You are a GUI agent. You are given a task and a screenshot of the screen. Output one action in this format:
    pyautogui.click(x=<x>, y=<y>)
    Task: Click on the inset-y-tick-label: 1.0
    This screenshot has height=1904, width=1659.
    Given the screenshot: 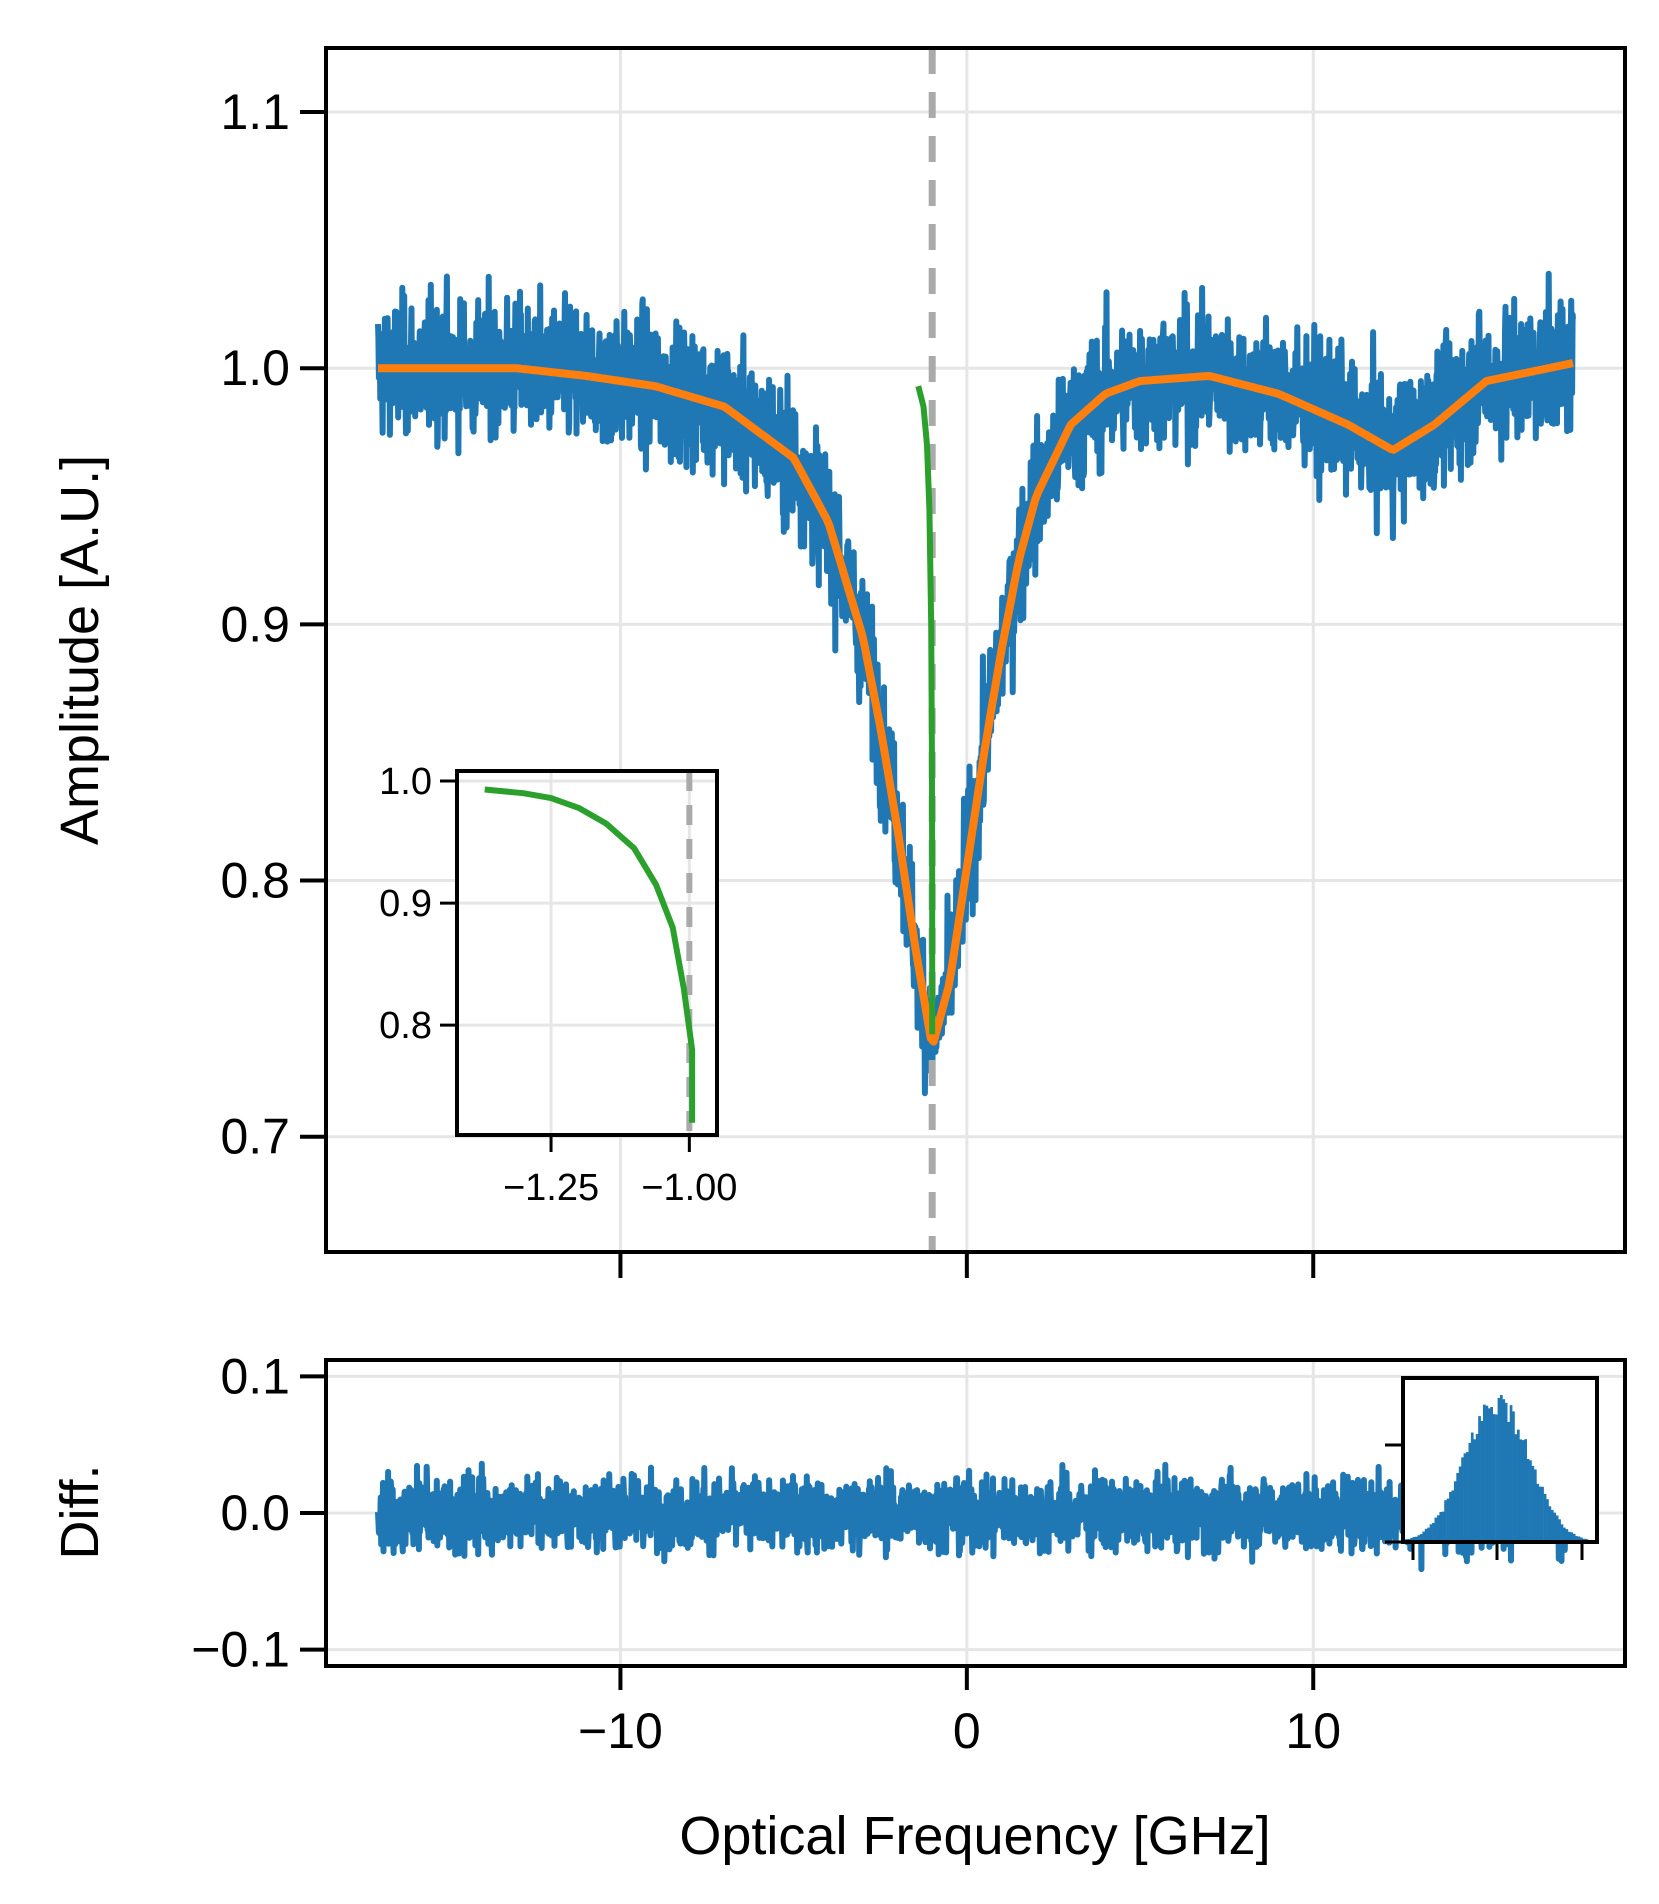 What is the action you would take?
    pyautogui.click(x=405, y=782)
    